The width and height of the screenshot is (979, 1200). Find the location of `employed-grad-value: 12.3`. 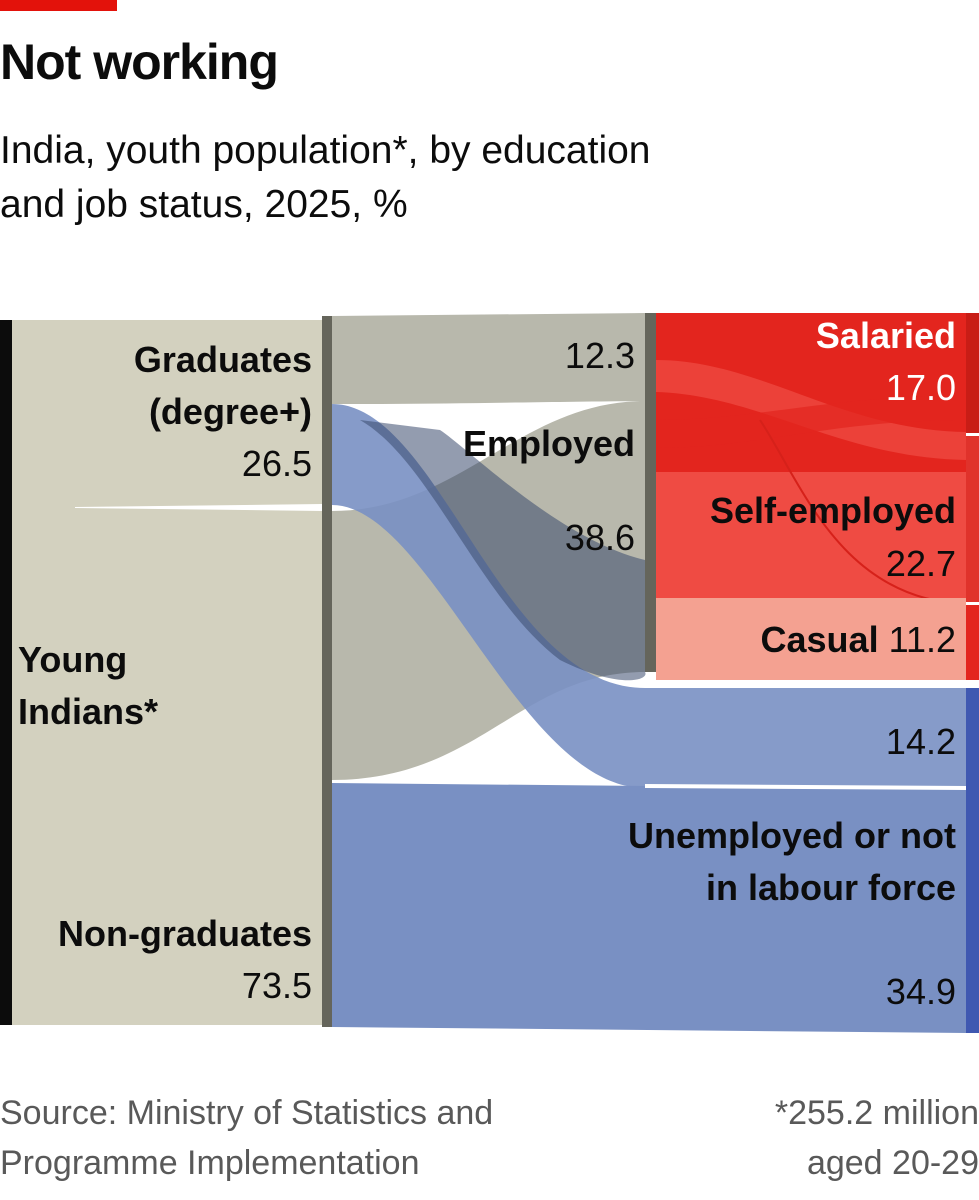

employed-grad-value: 12.3 is located at coordinates (600, 355).